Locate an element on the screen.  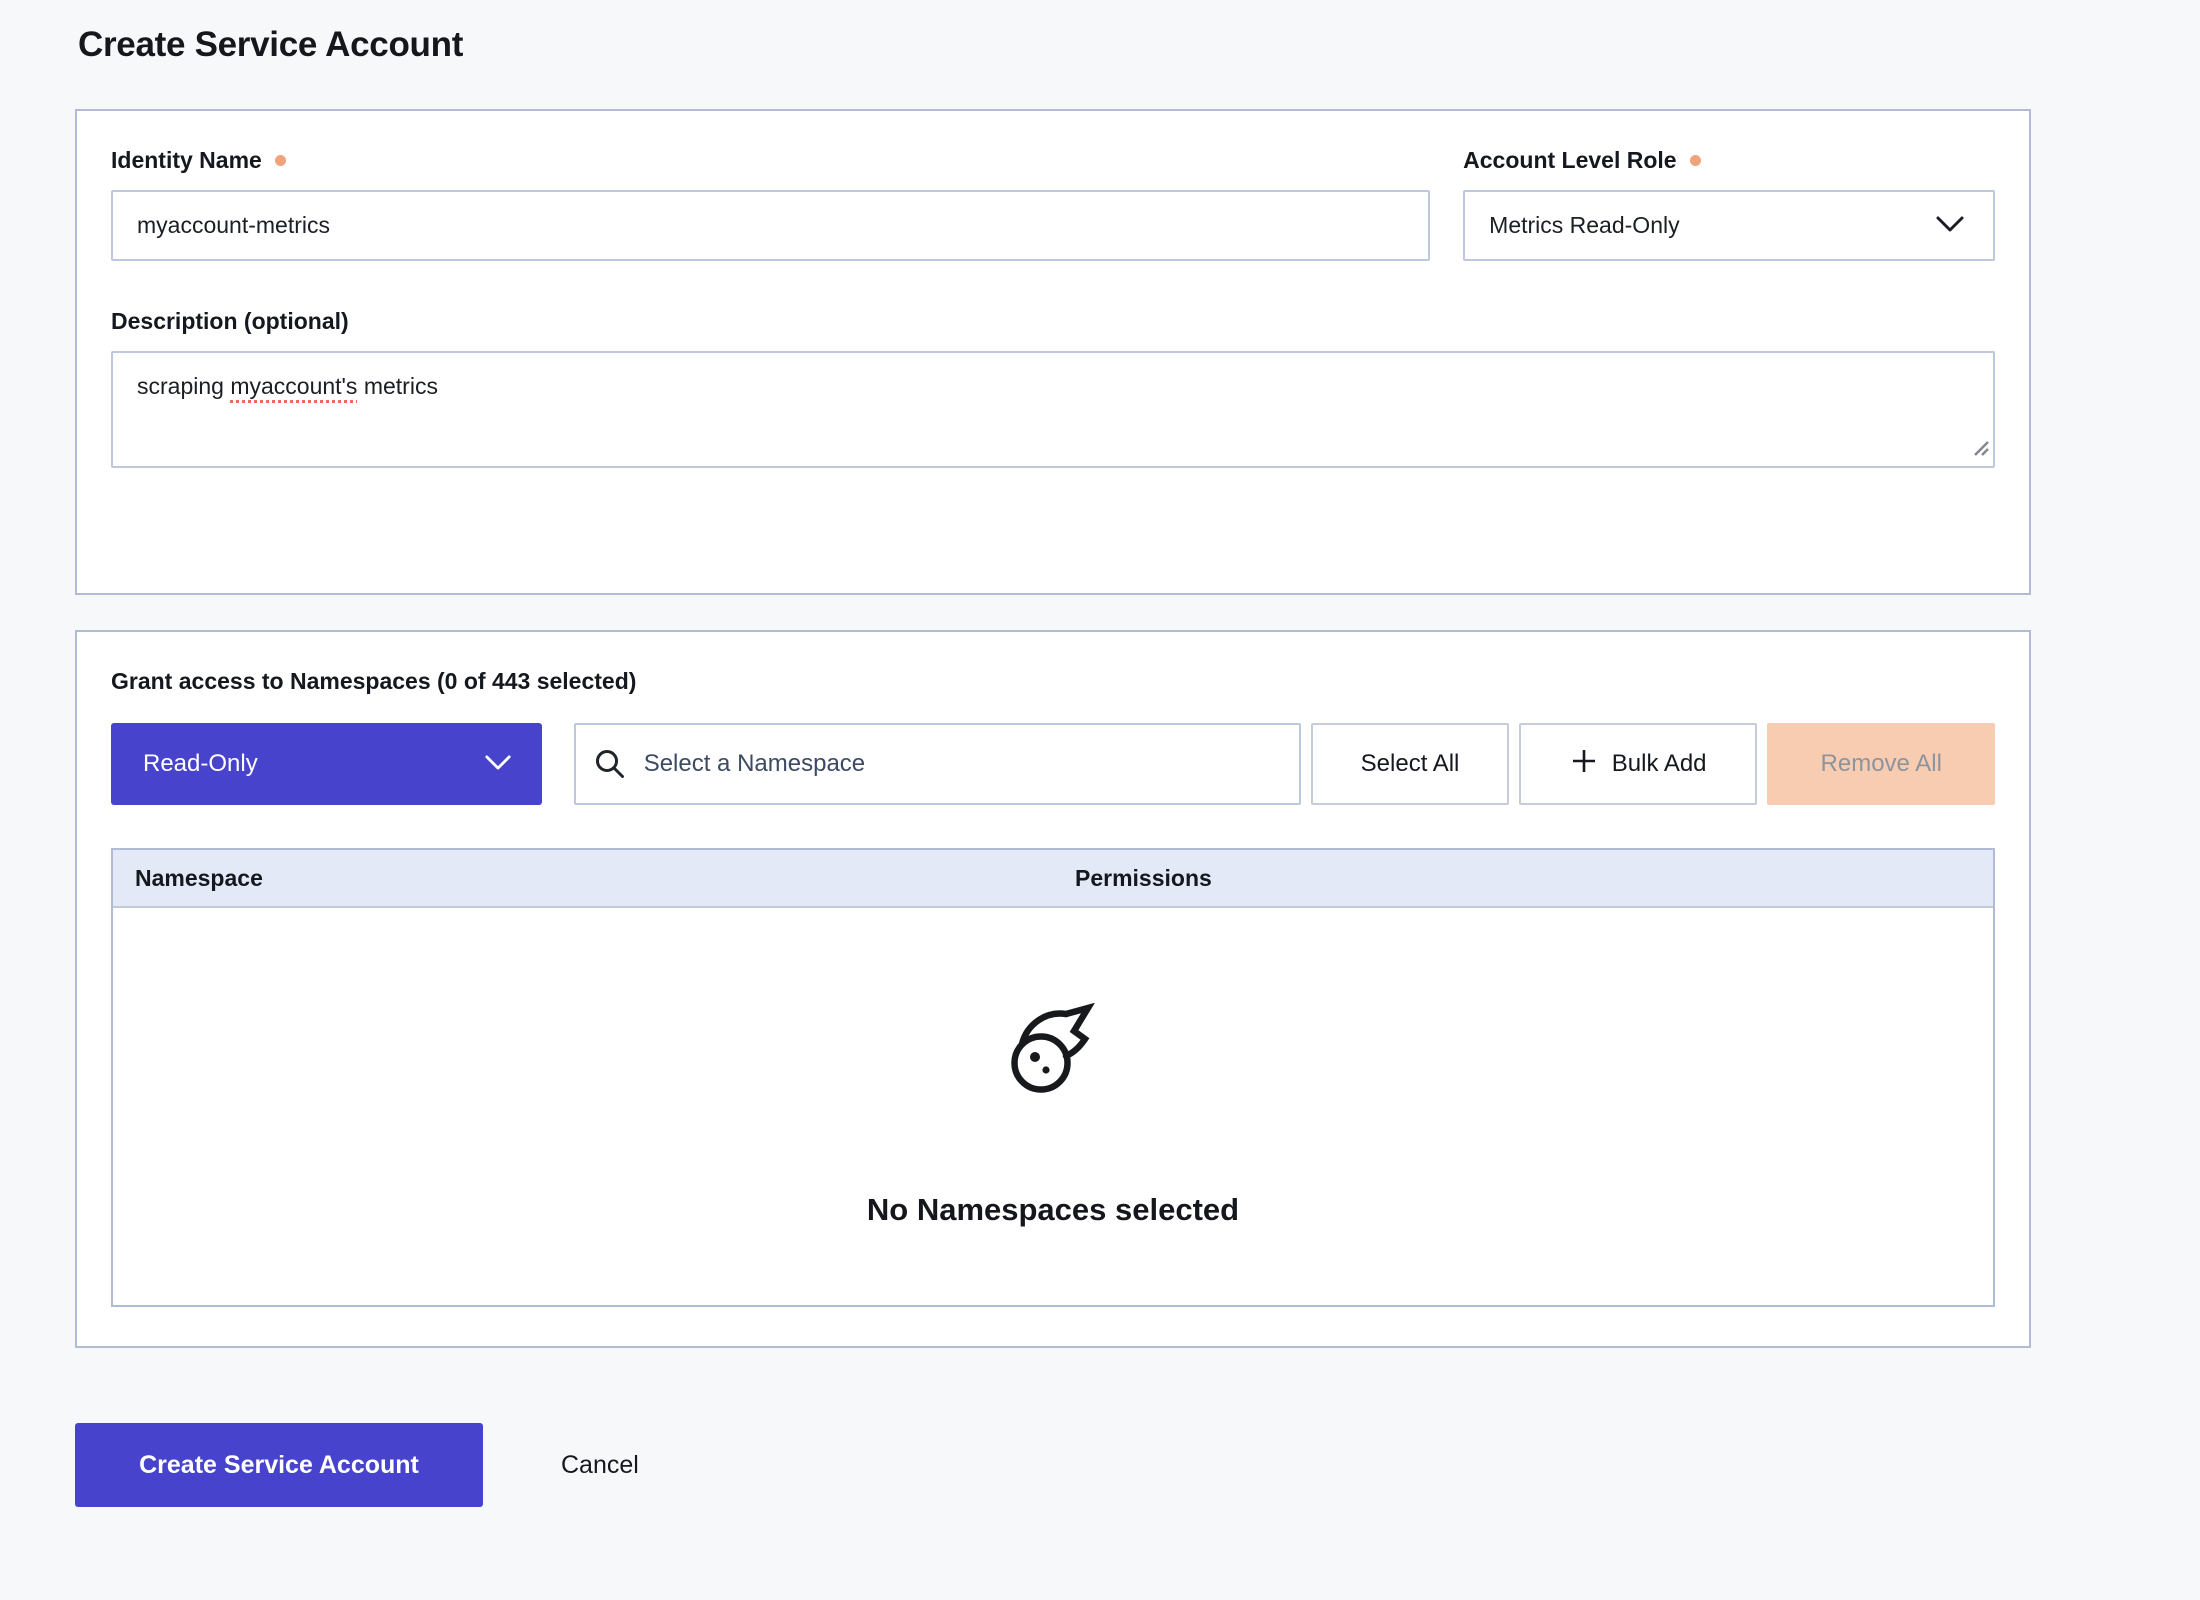
identity-name-input is located at coordinates (771, 225).